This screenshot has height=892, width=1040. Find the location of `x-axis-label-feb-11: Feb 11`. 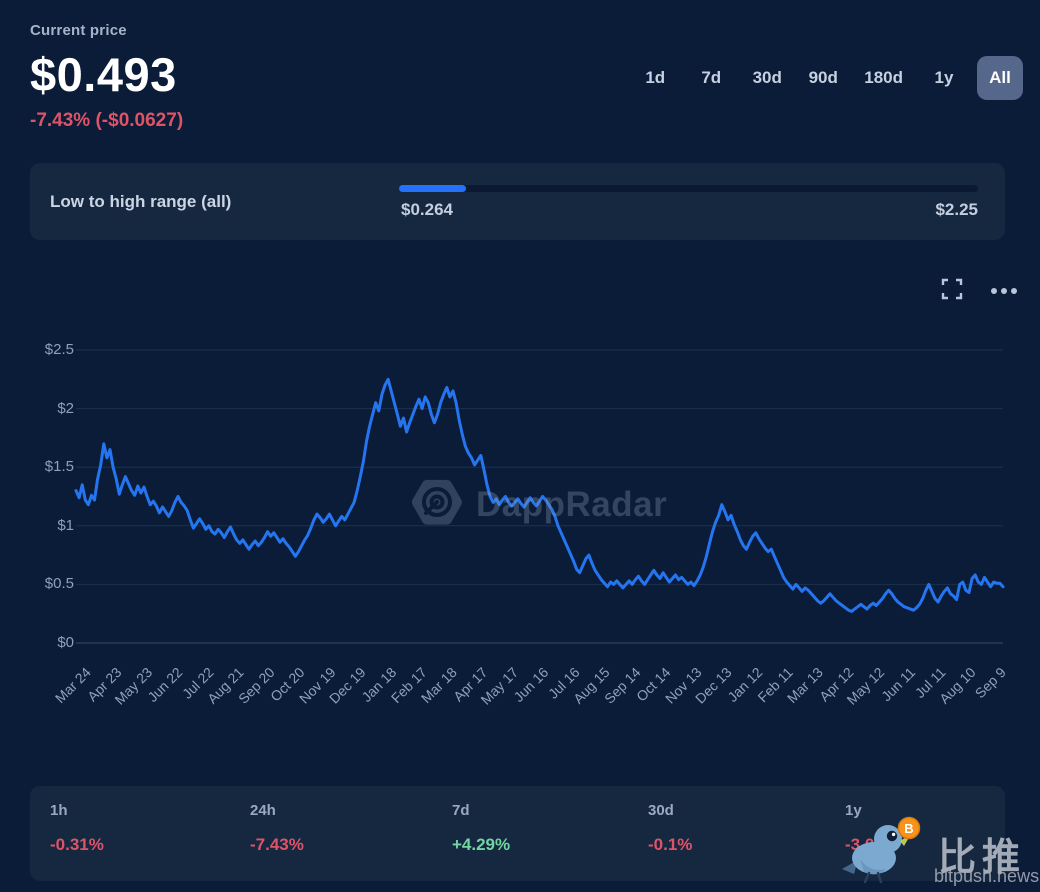

x-axis-label-feb-11: Feb 11 is located at coordinates (775, 685).